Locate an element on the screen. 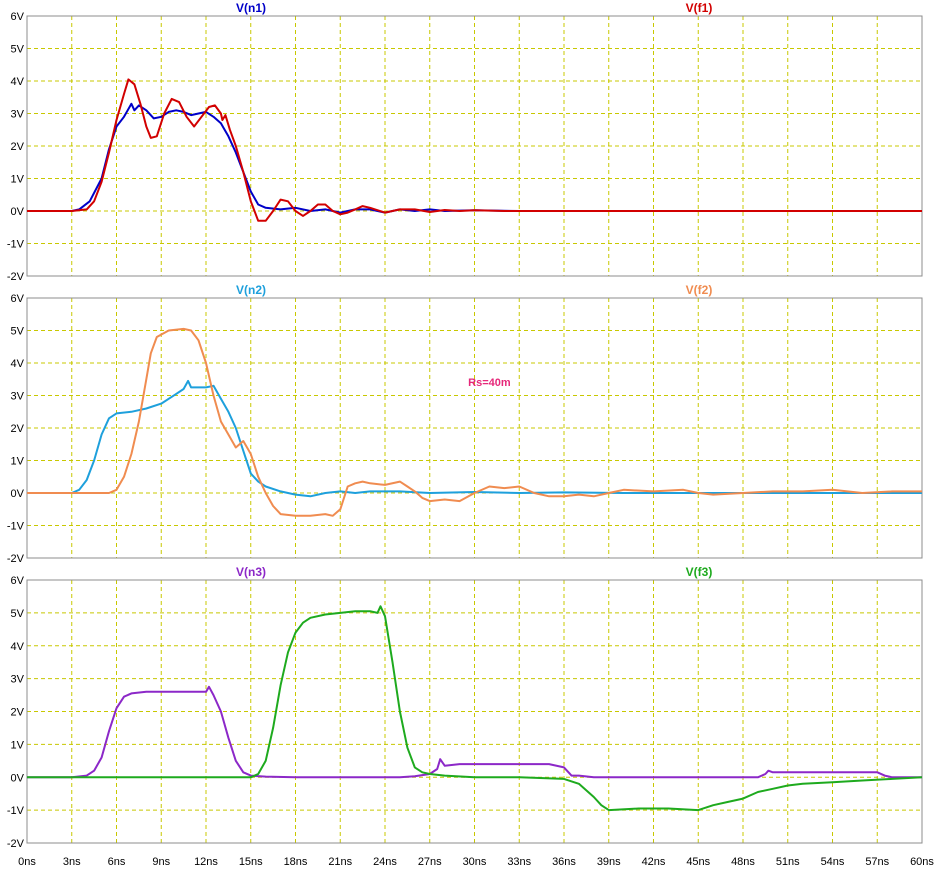 The height and width of the screenshot is (870, 938). x-tick-label: 48ns is located at coordinates (743, 862).